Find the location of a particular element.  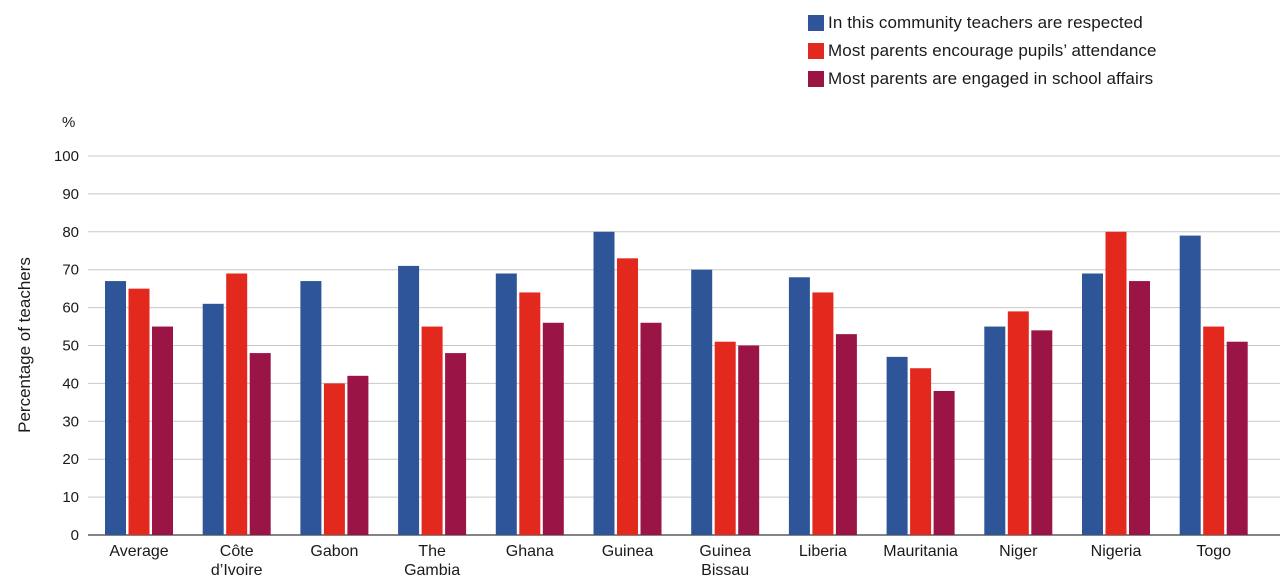

legend-swatch-engaged is located at coordinates (816, 79).